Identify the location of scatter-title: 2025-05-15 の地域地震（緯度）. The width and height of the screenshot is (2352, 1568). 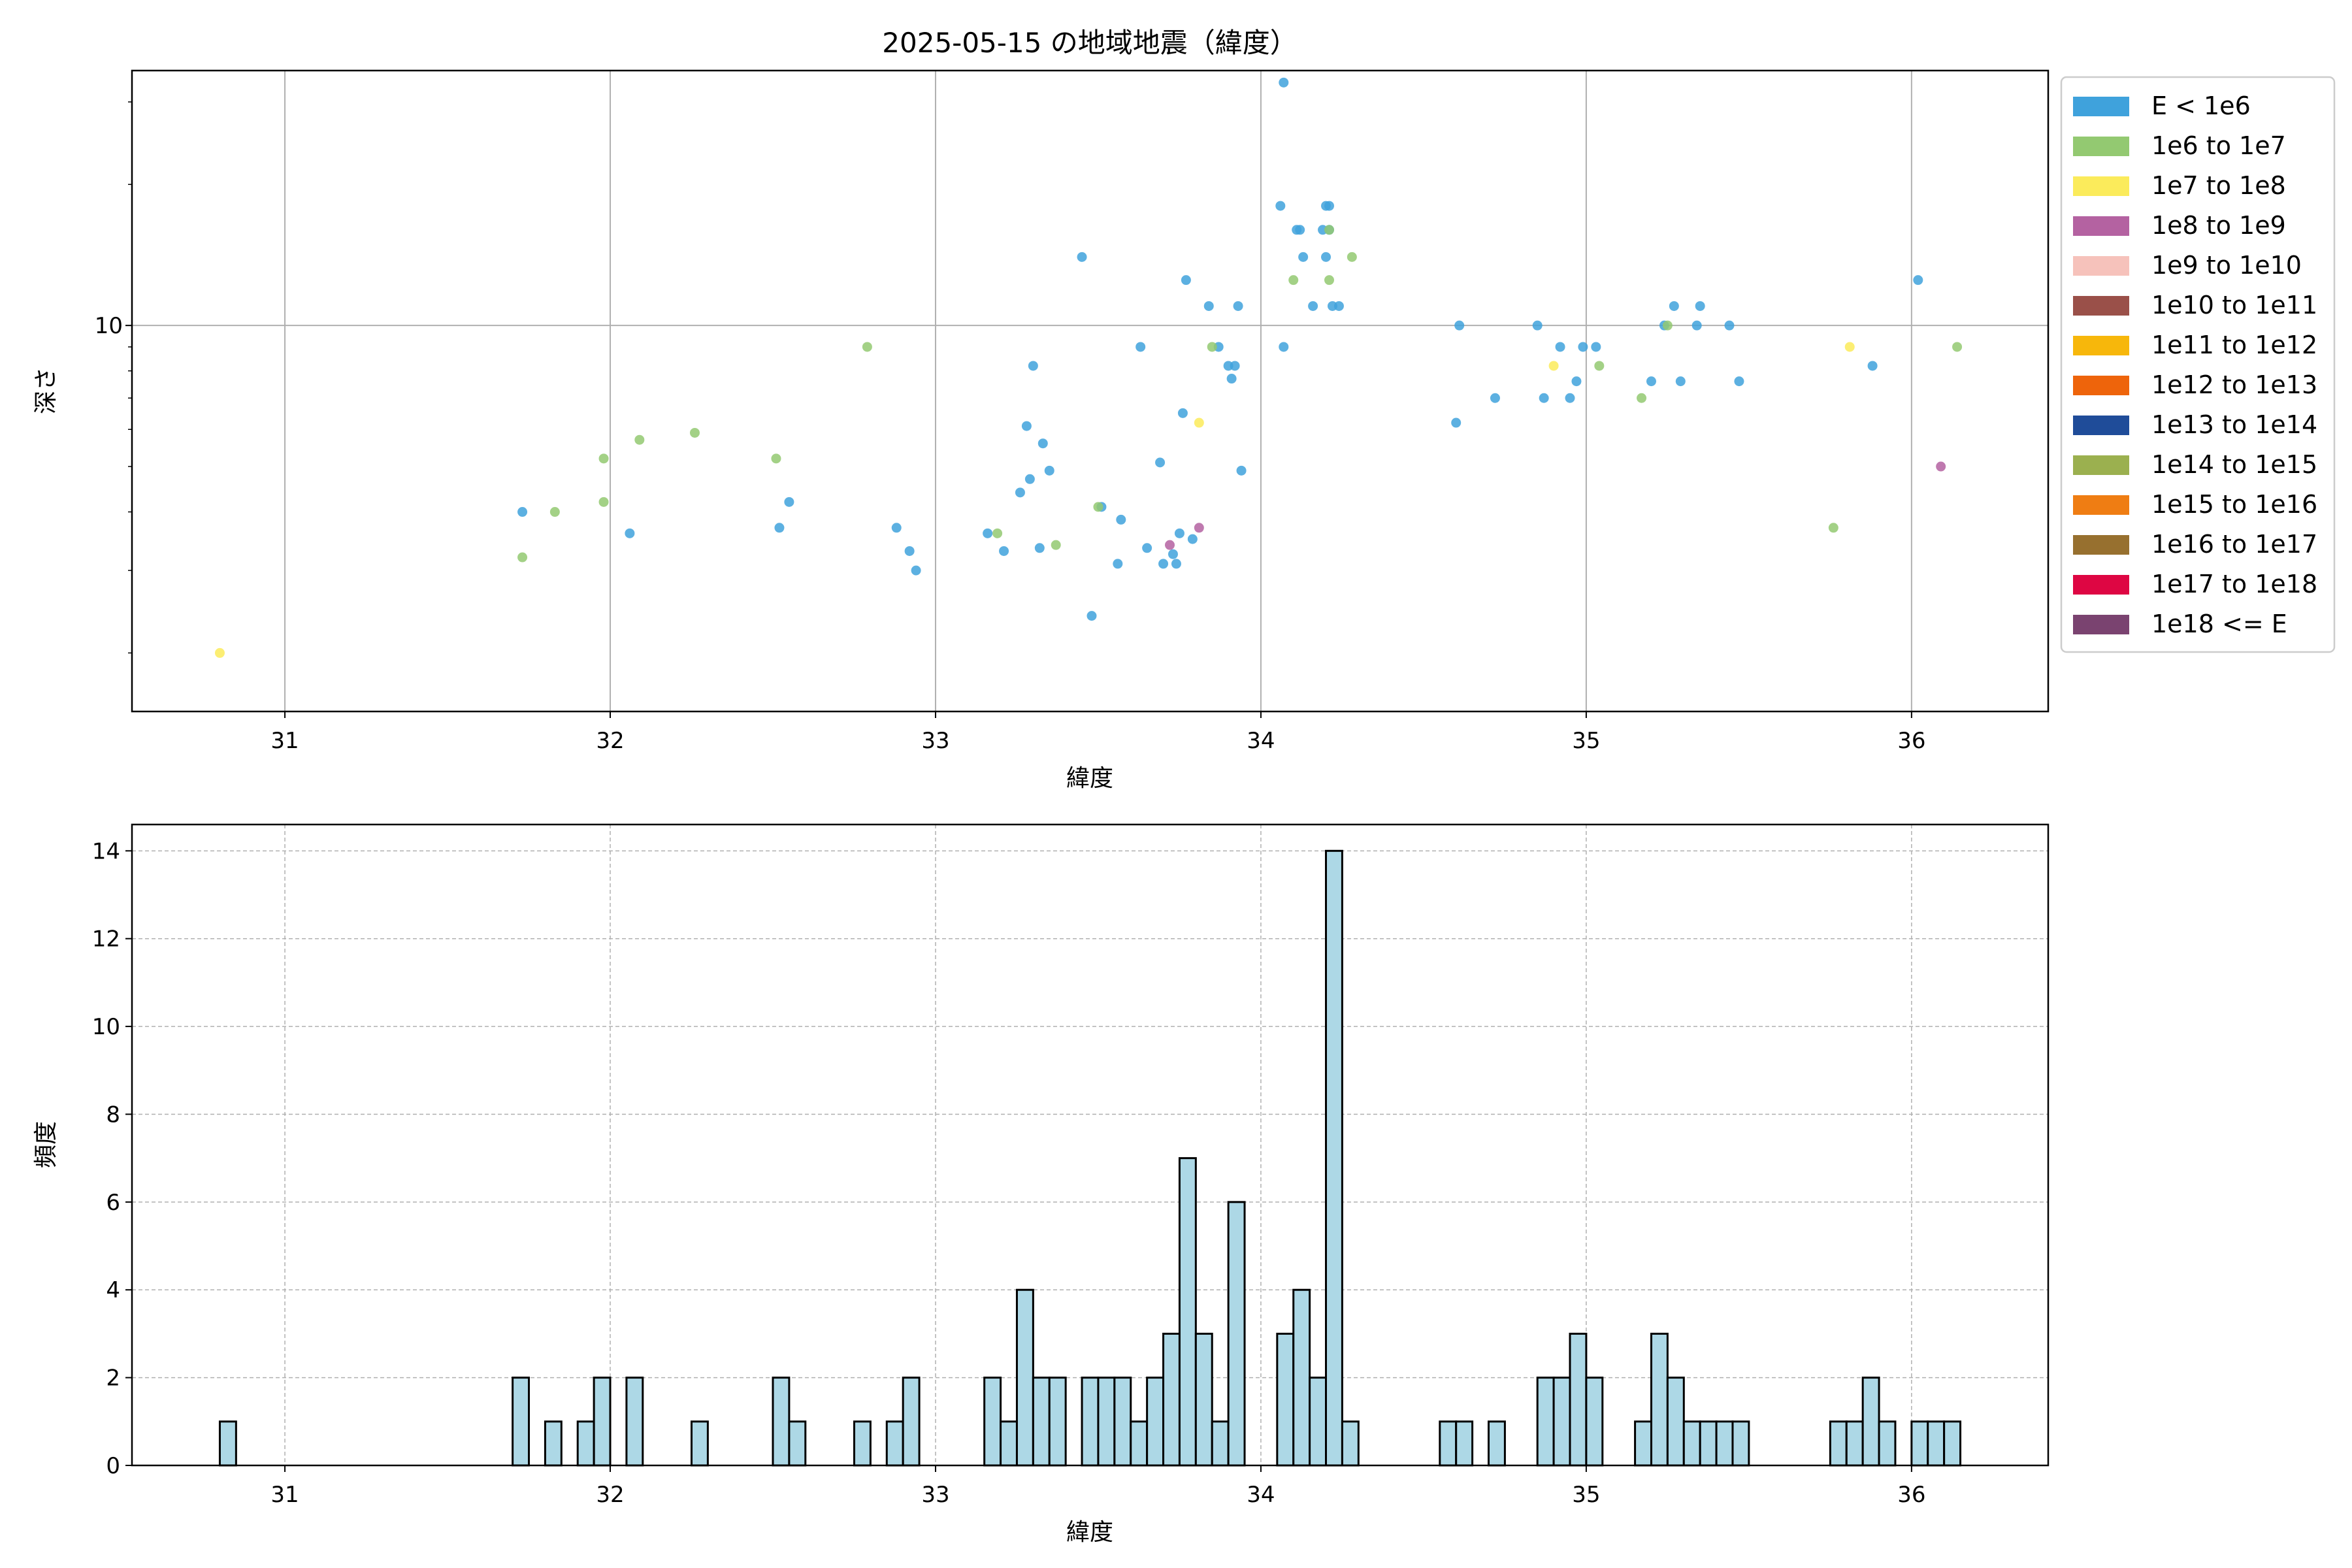
(1089, 43).